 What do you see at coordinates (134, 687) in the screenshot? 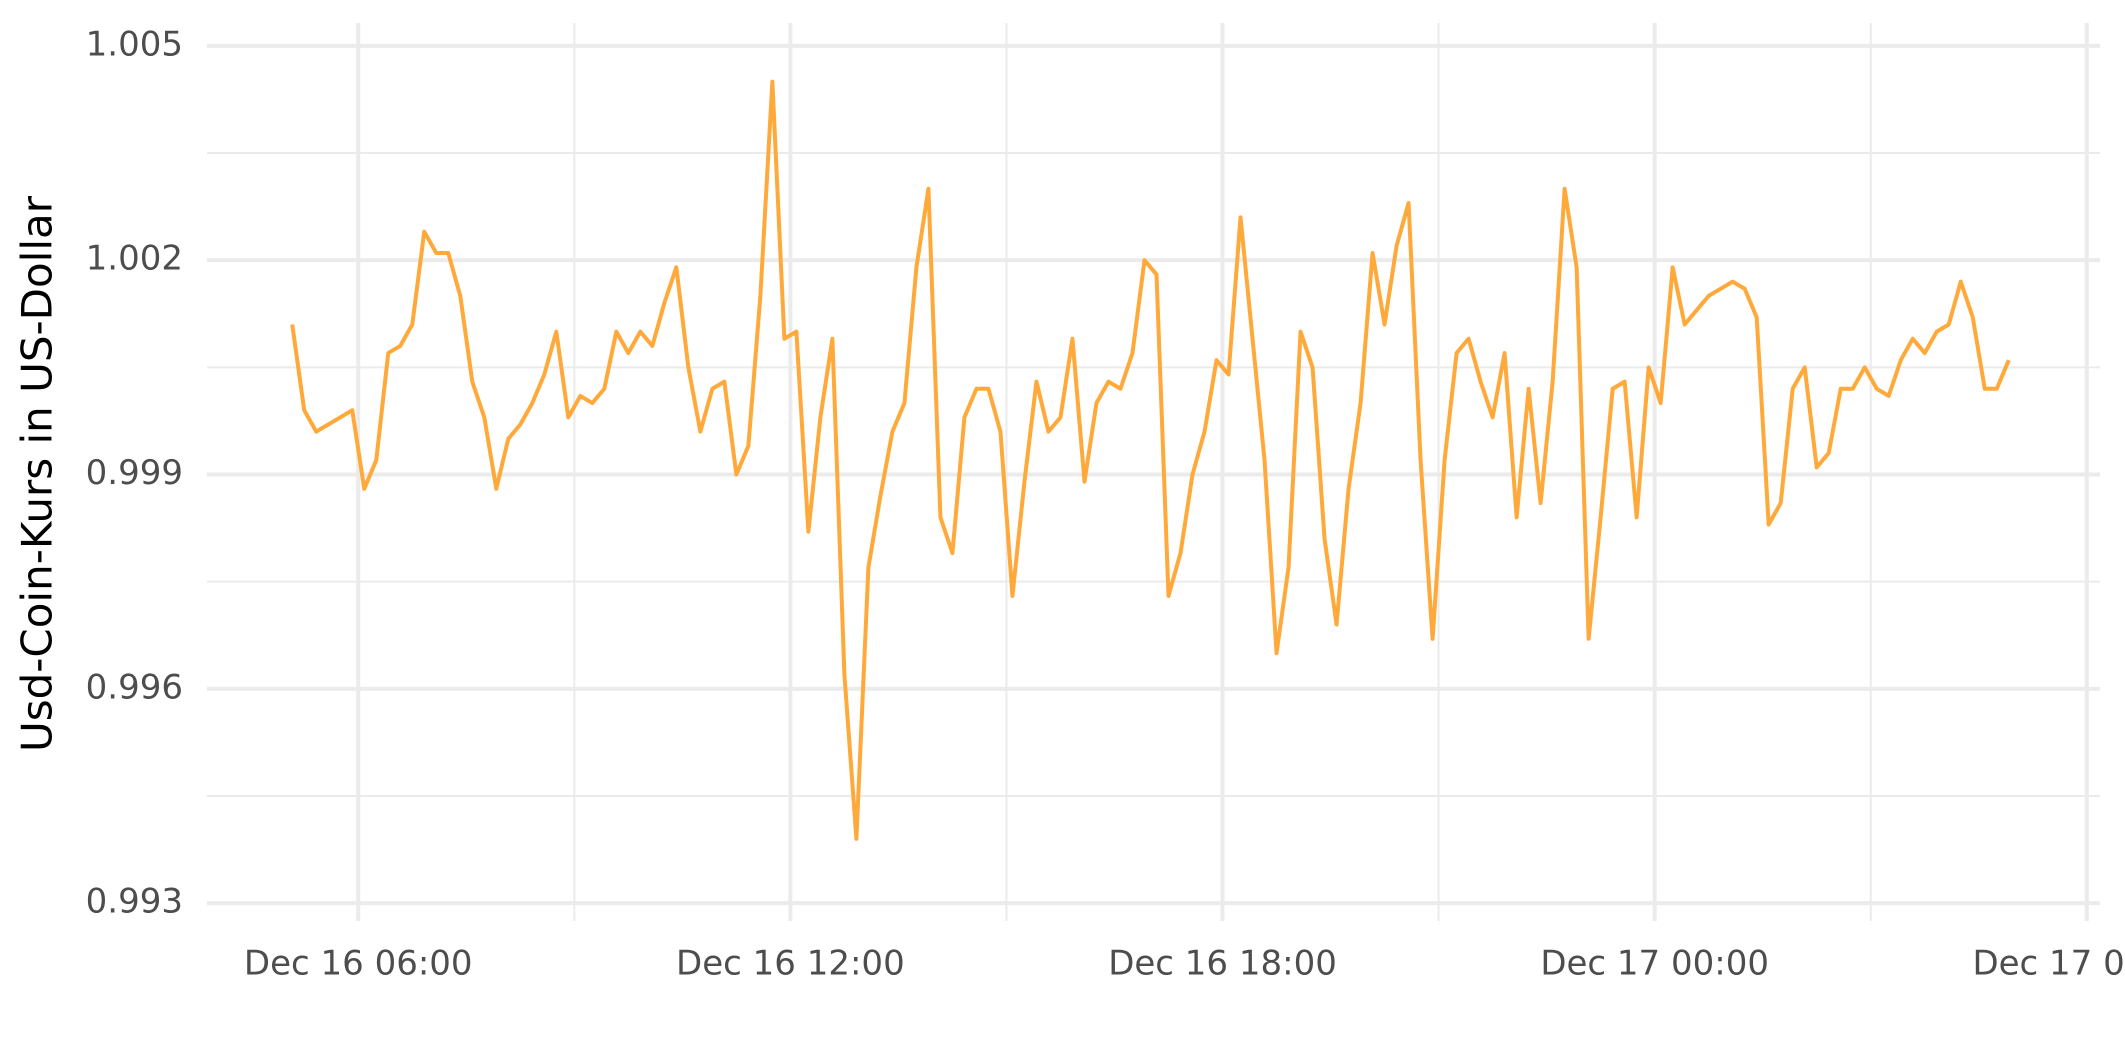
I see `y-tick-label: 0.996` at bounding box center [134, 687].